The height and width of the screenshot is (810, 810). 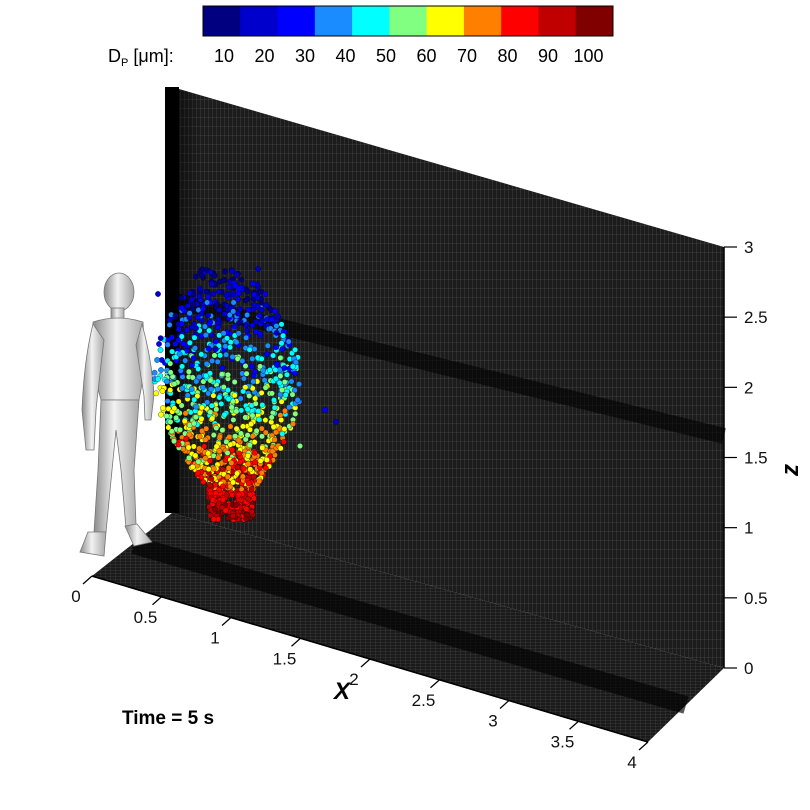 I want to click on colorbar-swatch, so click(x=222, y=21).